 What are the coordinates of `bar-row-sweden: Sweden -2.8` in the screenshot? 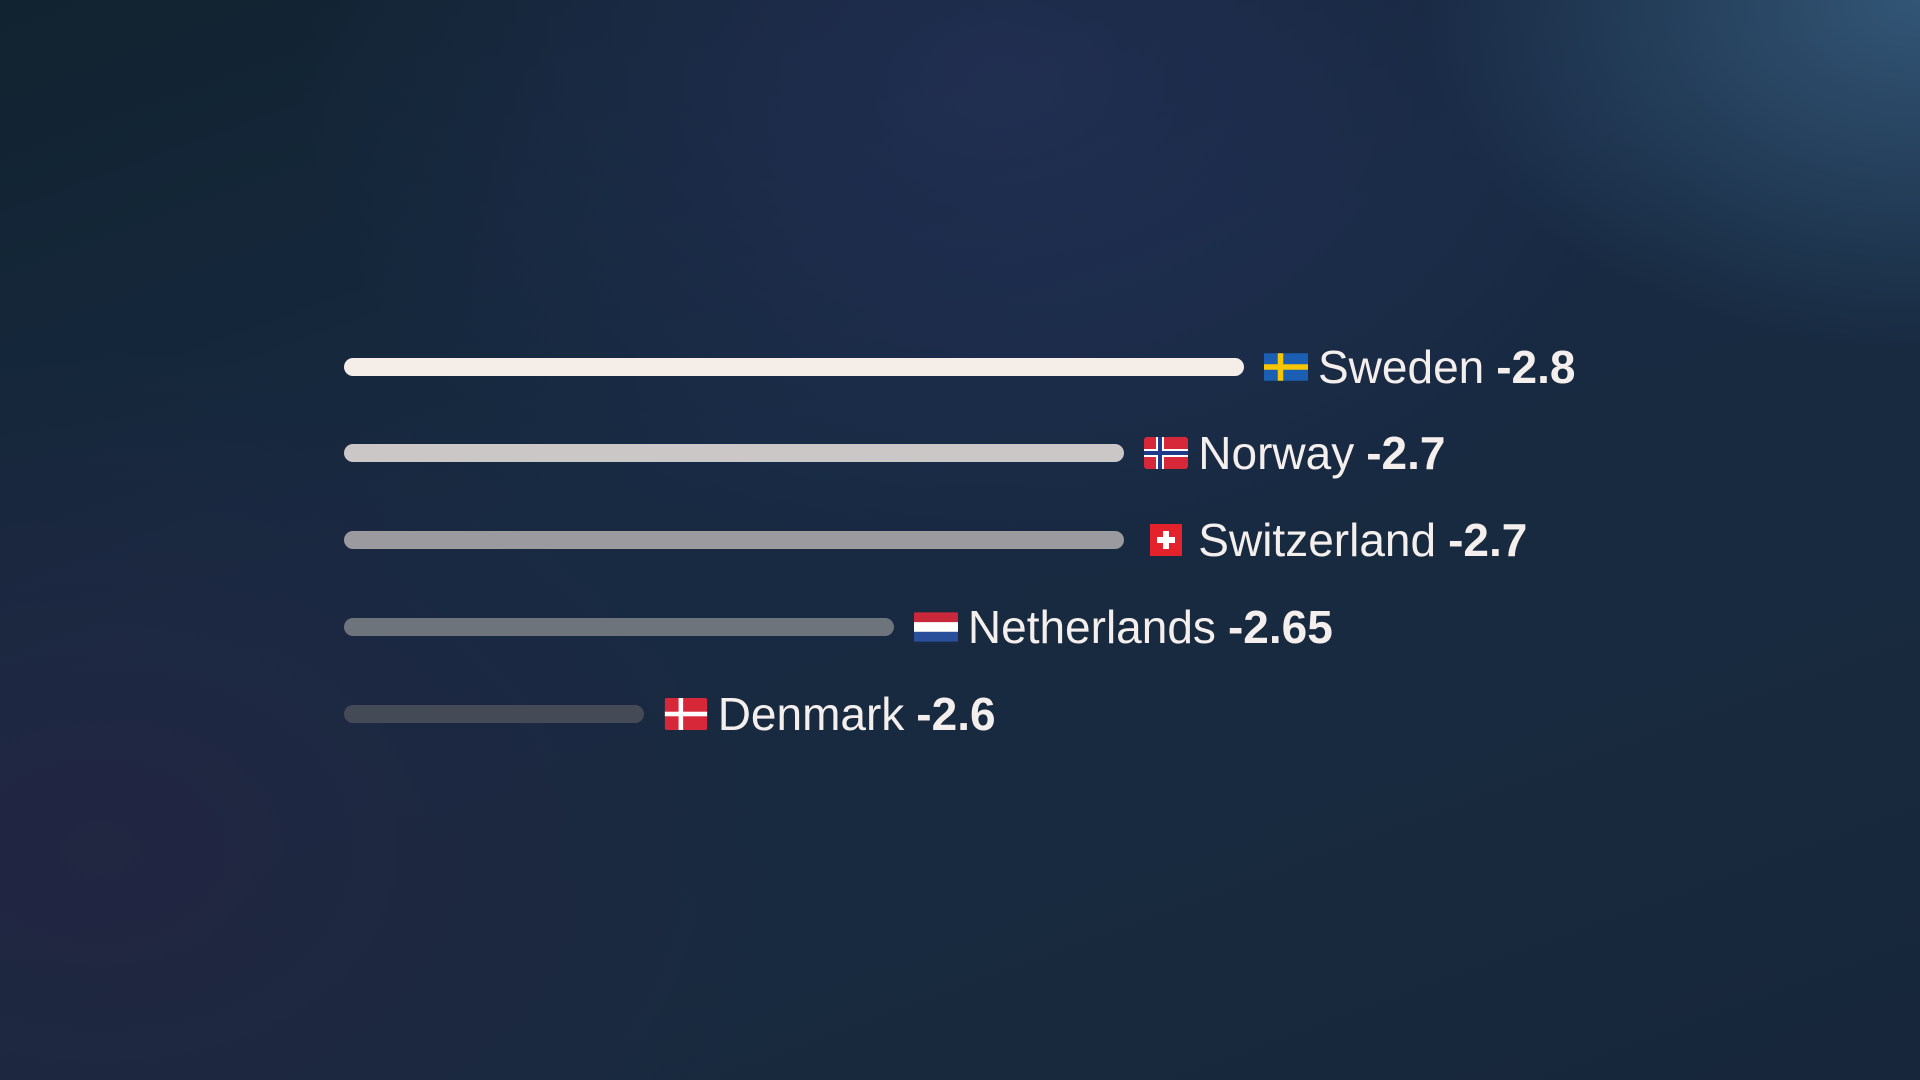 It's located at (960, 367).